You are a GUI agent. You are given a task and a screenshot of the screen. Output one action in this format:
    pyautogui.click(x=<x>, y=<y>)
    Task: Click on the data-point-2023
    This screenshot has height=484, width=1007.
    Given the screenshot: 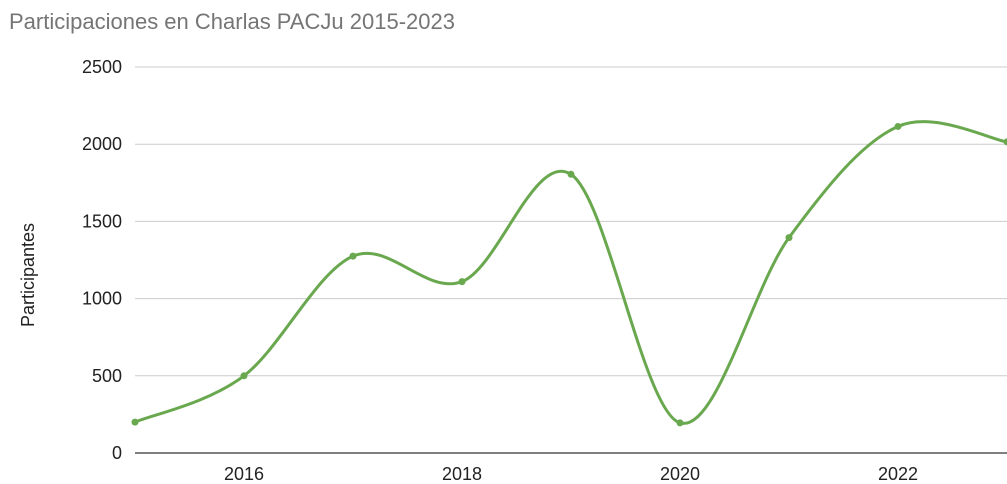 What is the action you would take?
    pyautogui.click(x=1005, y=142)
    